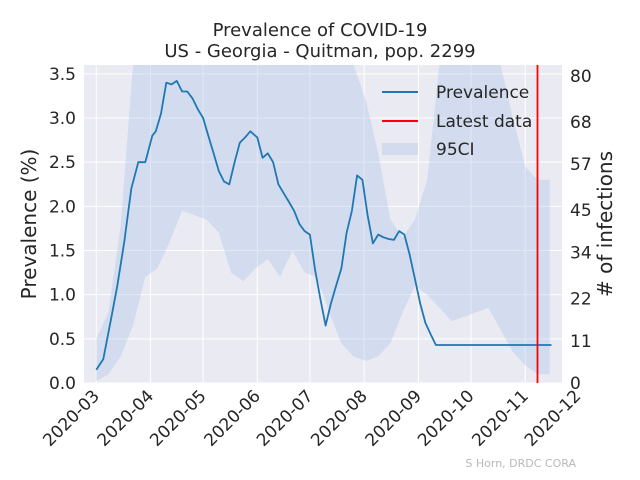  Describe the element at coordinates (581, 123) in the screenshot. I see `y2-tick-label: 68` at that location.